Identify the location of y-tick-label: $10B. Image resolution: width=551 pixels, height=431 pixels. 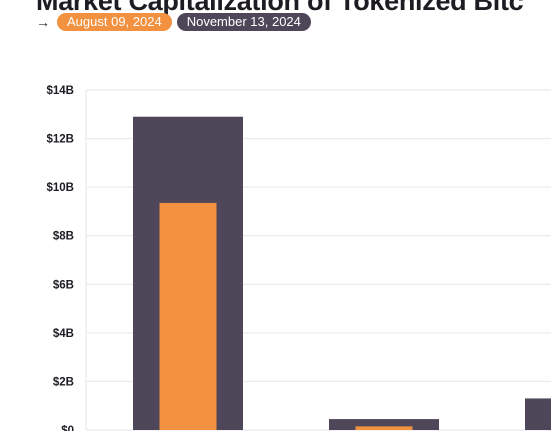
(61, 188).